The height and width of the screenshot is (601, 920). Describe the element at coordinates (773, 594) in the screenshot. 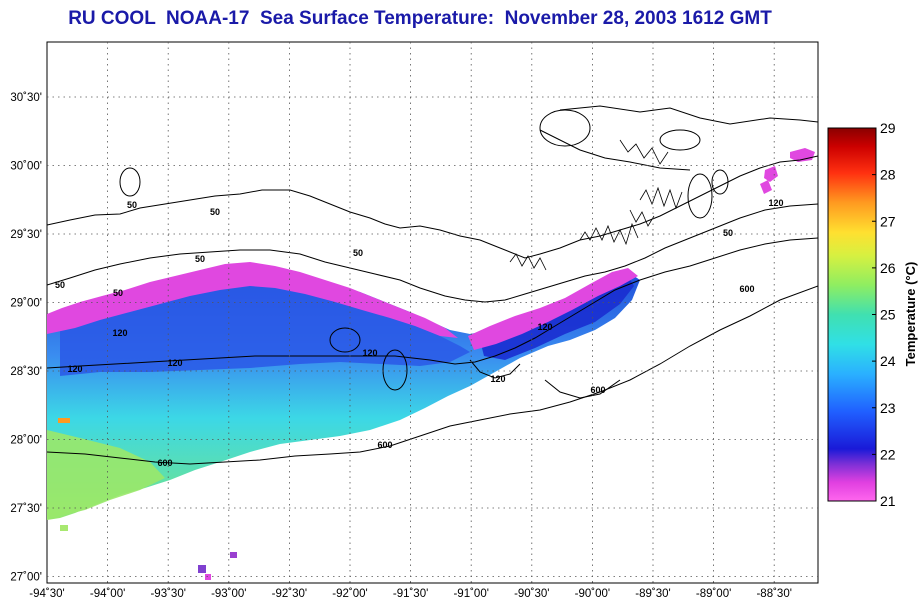

I see `x-tick-label: -88˚30'` at that location.